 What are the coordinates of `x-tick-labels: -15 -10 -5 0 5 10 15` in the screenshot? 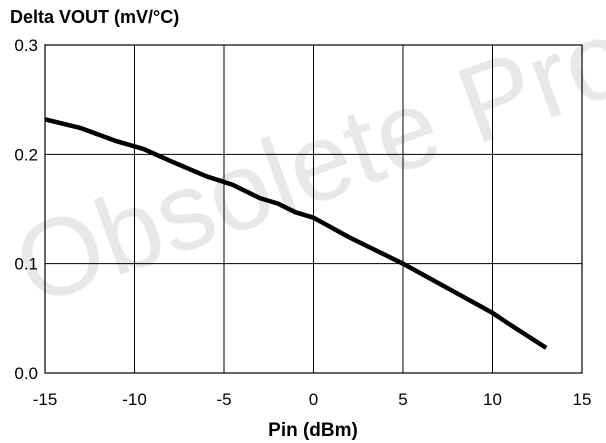 It's located at (312, 399).